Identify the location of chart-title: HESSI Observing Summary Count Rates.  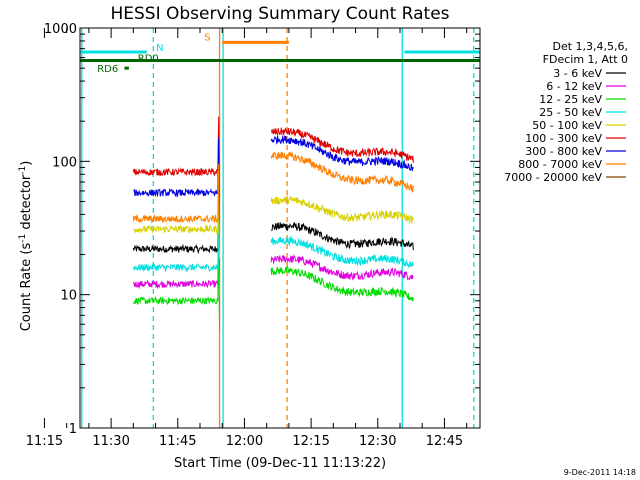
(279, 14).